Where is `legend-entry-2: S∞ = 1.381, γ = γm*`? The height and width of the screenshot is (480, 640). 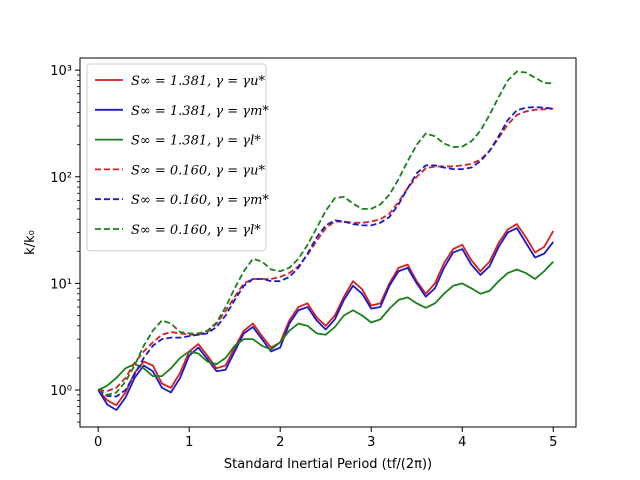 legend-entry-2: S∞ = 1.381, γ = γm* is located at coordinates (200, 111).